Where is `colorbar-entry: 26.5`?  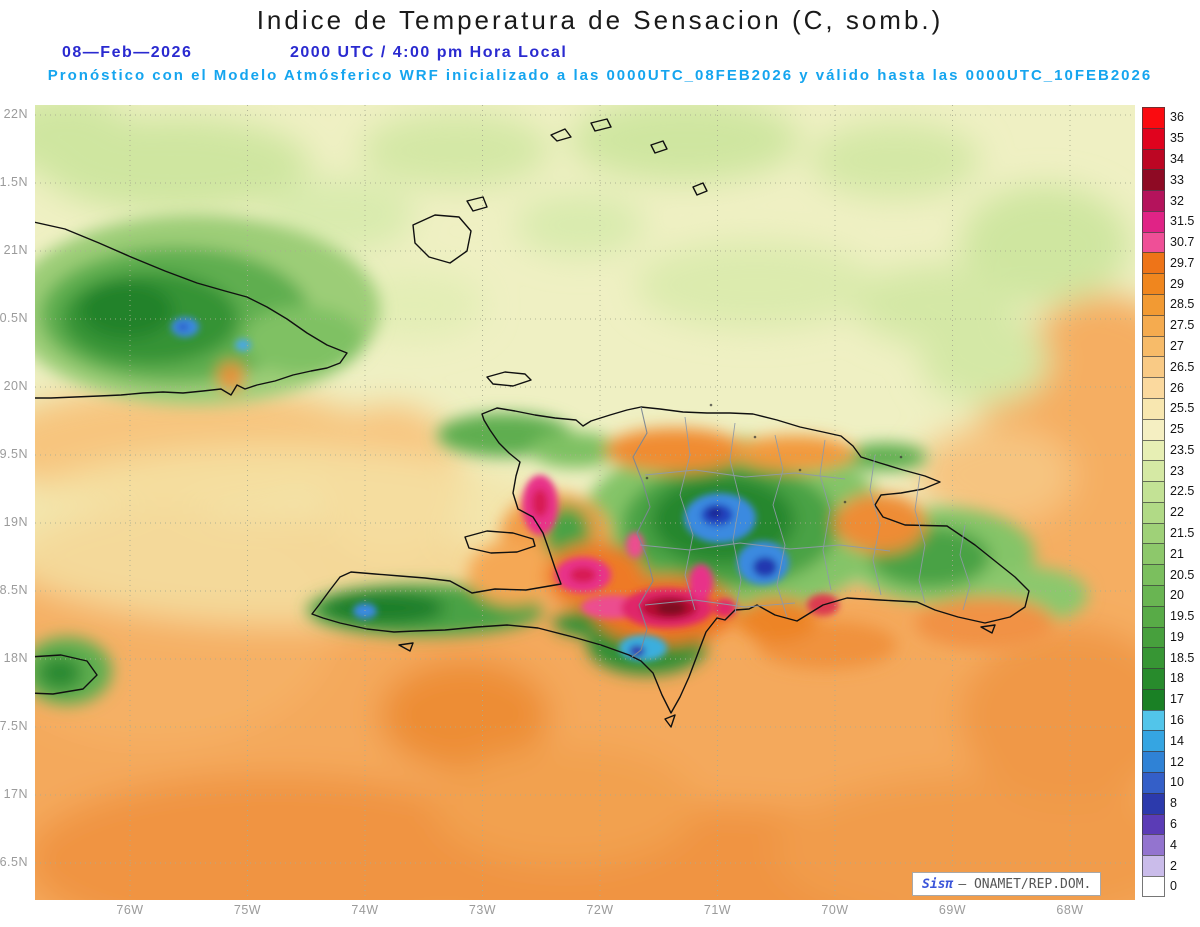
colorbar-entry: 26.5 is located at coordinates (1168, 367).